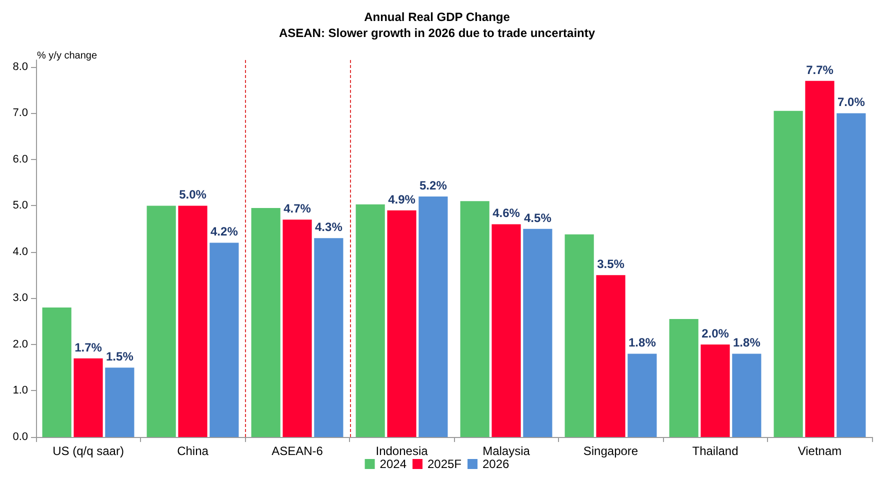  Describe the element at coordinates (611, 264) in the screenshot. I see `data-label: 3.5%` at that location.